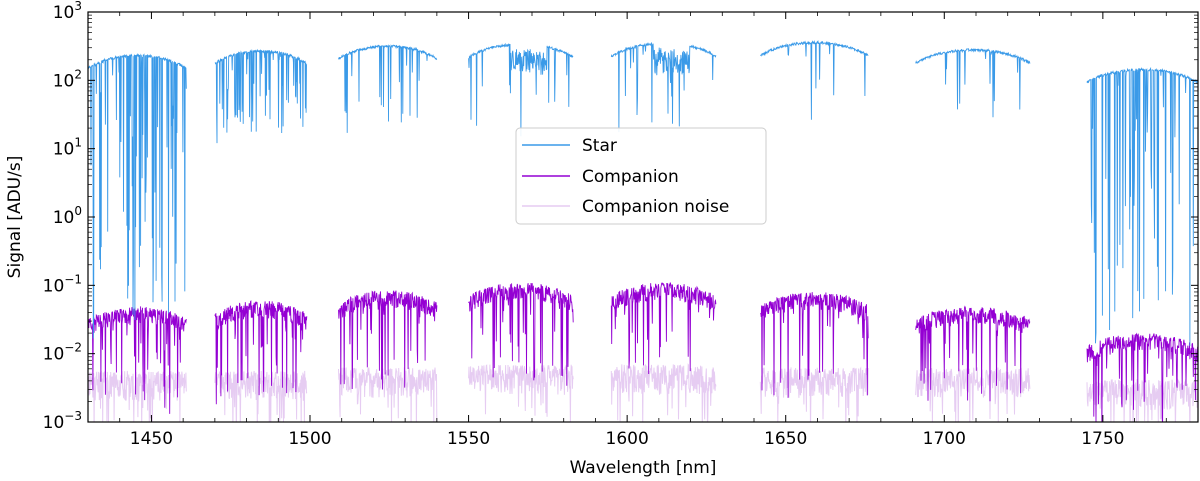  I want to click on legend: Star Companion Companion noise, so click(641, 176).